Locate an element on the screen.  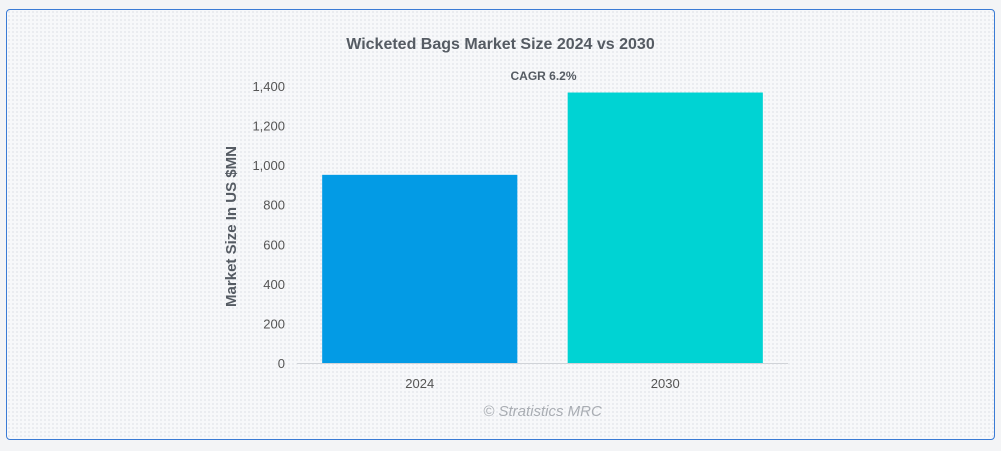
y-tick-label: 0 is located at coordinates (281, 363).